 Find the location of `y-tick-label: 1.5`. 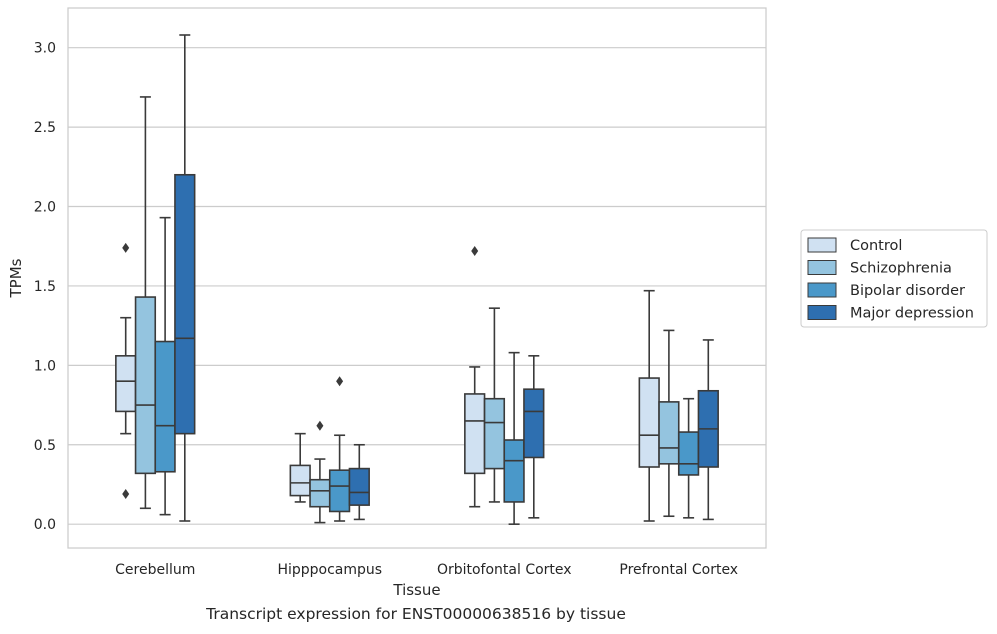

y-tick-label: 1.5 is located at coordinates (45, 287).